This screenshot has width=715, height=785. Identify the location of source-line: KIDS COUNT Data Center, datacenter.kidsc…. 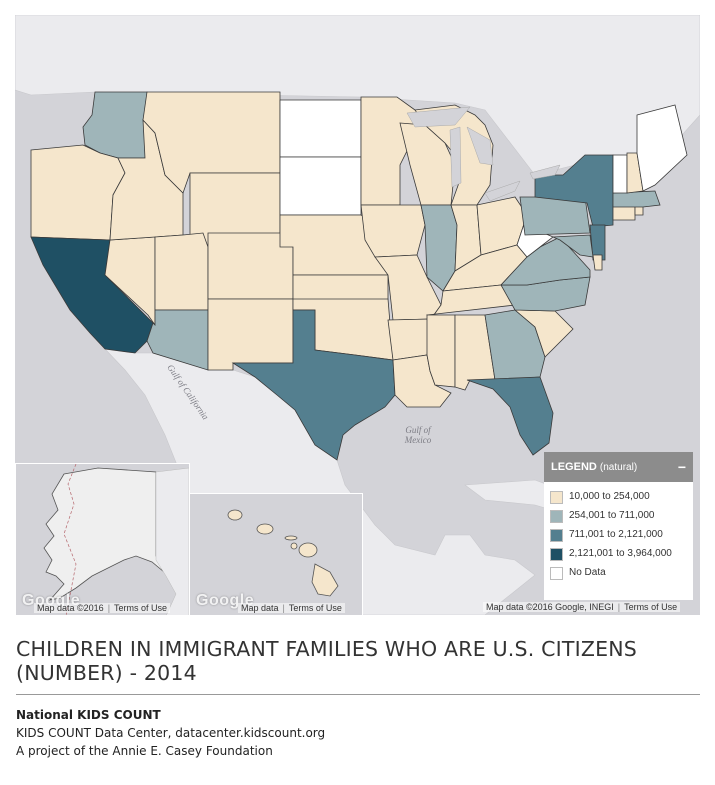
(171, 733).